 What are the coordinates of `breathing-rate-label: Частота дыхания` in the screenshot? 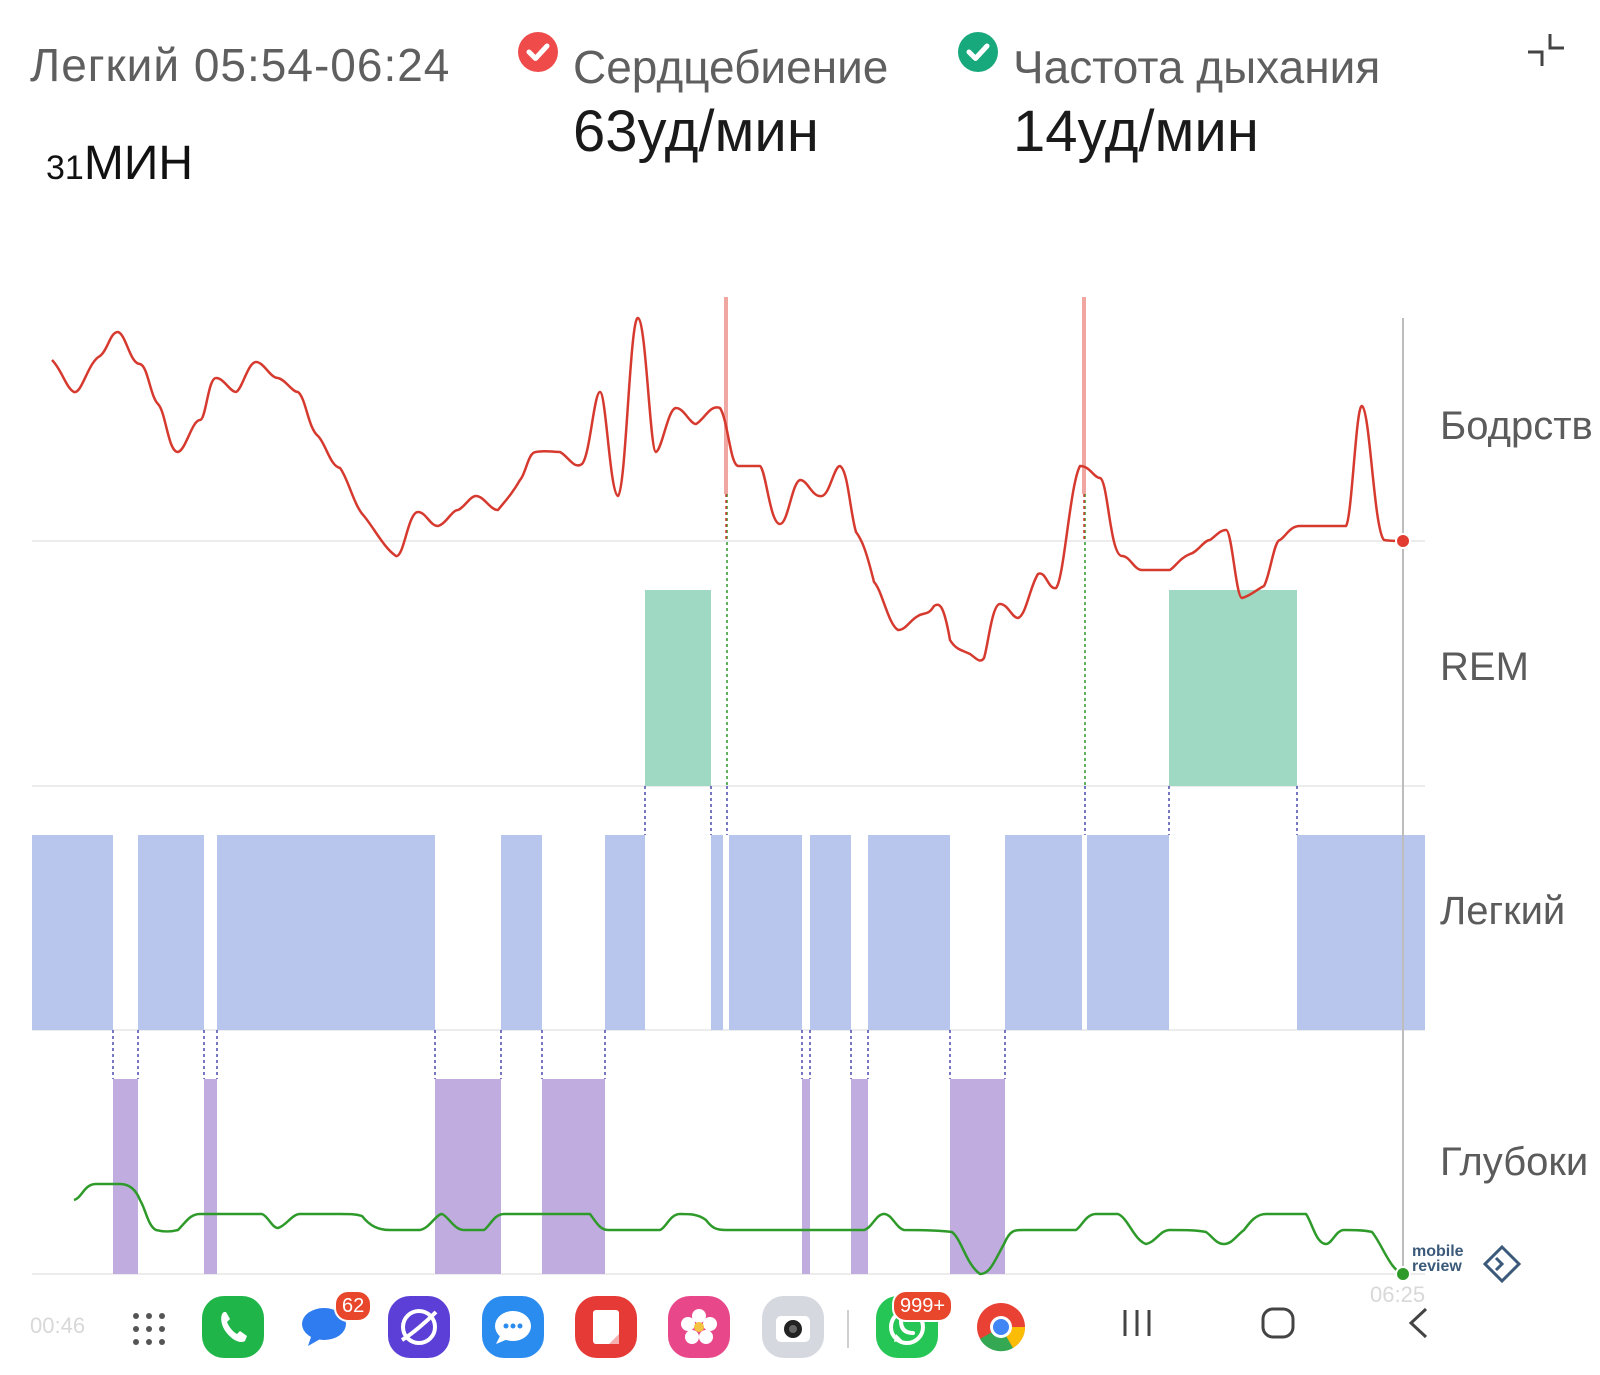 It's located at (1197, 67).